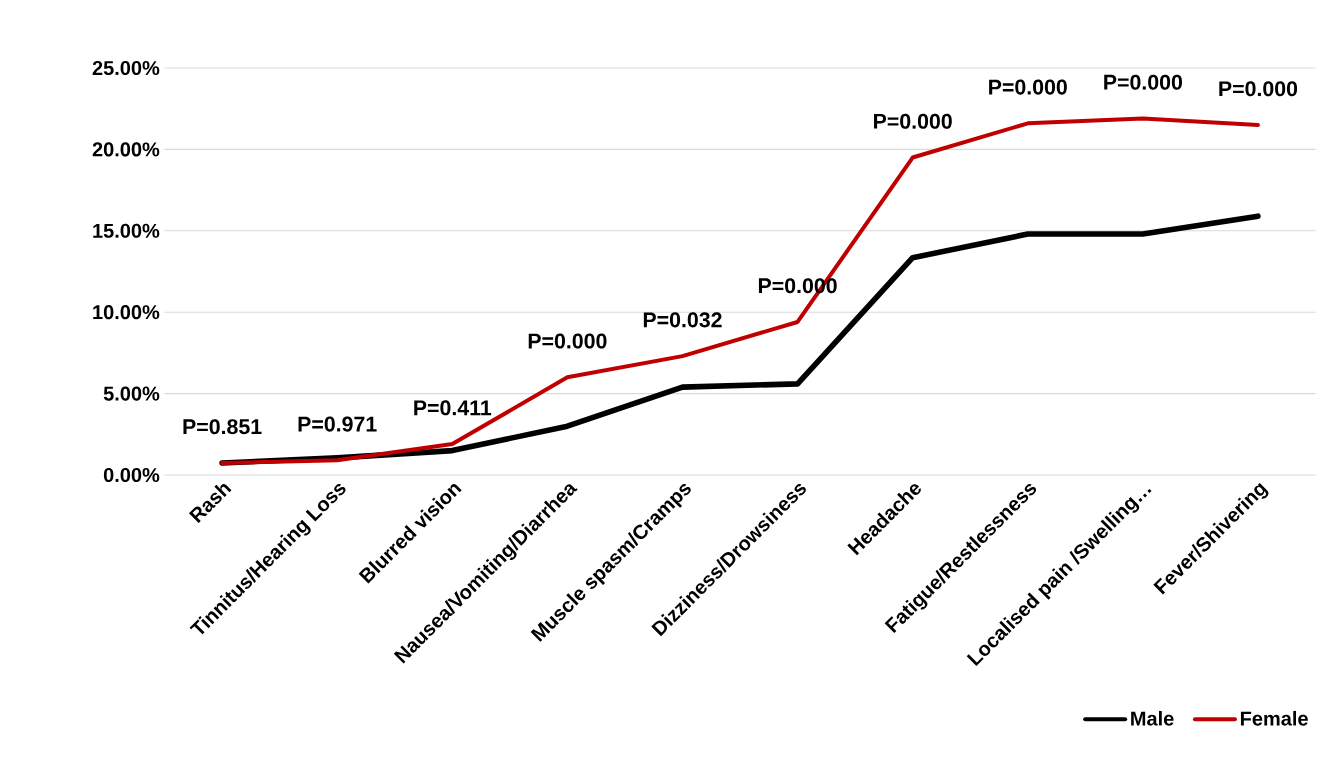 The image size is (1334, 761). I want to click on annotation: P=0.971, so click(337, 424).